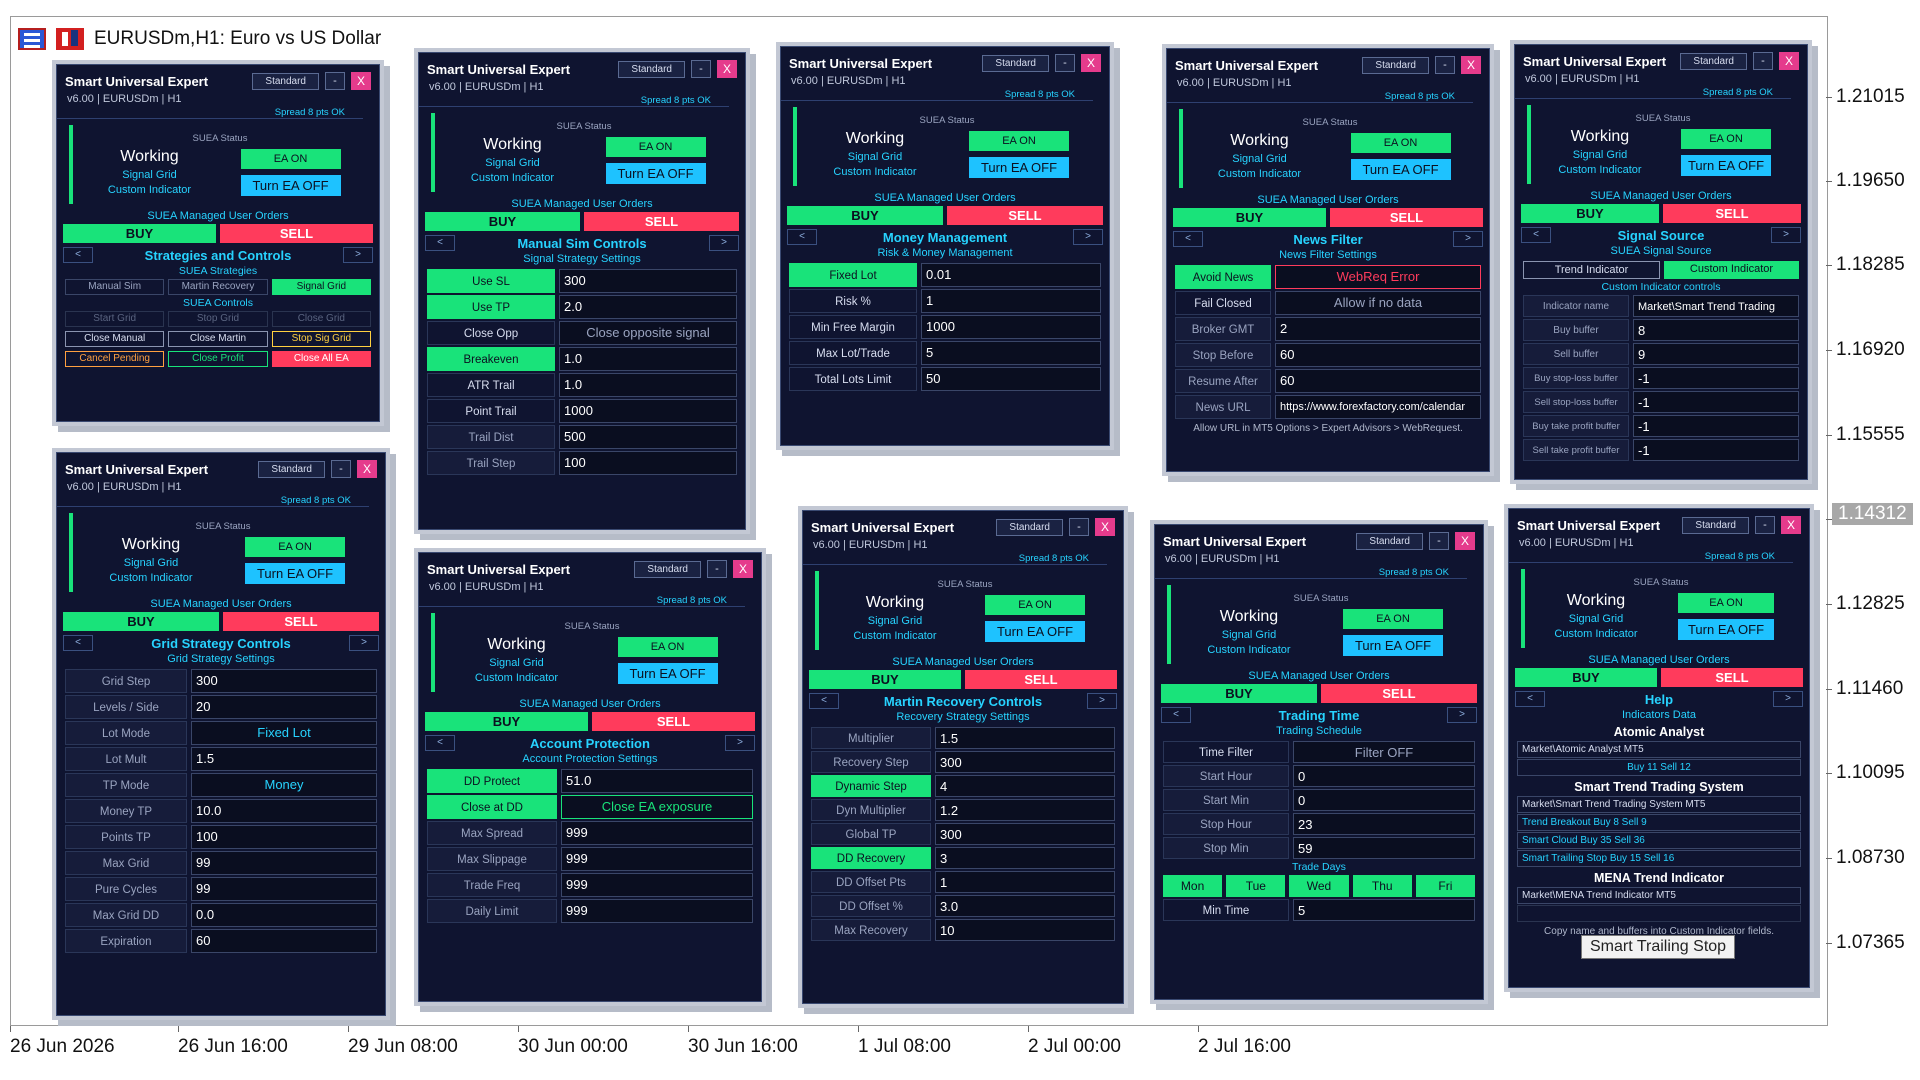 The height and width of the screenshot is (1080, 1920). Describe the element at coordinates (284, 759) in the screenshot. I see `lot-mult-input: 1.5` at that location.